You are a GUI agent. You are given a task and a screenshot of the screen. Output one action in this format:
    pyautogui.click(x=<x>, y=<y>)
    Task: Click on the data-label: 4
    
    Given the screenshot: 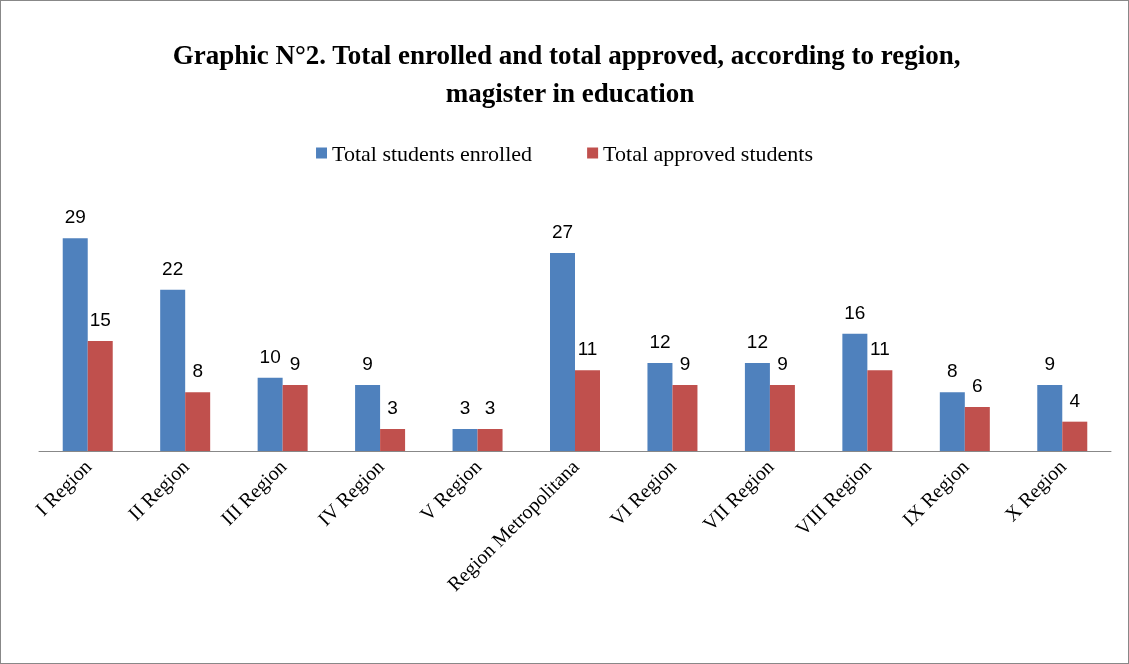 What is the action you would take?
    pyautogui.click(x=1075, y=400)
    